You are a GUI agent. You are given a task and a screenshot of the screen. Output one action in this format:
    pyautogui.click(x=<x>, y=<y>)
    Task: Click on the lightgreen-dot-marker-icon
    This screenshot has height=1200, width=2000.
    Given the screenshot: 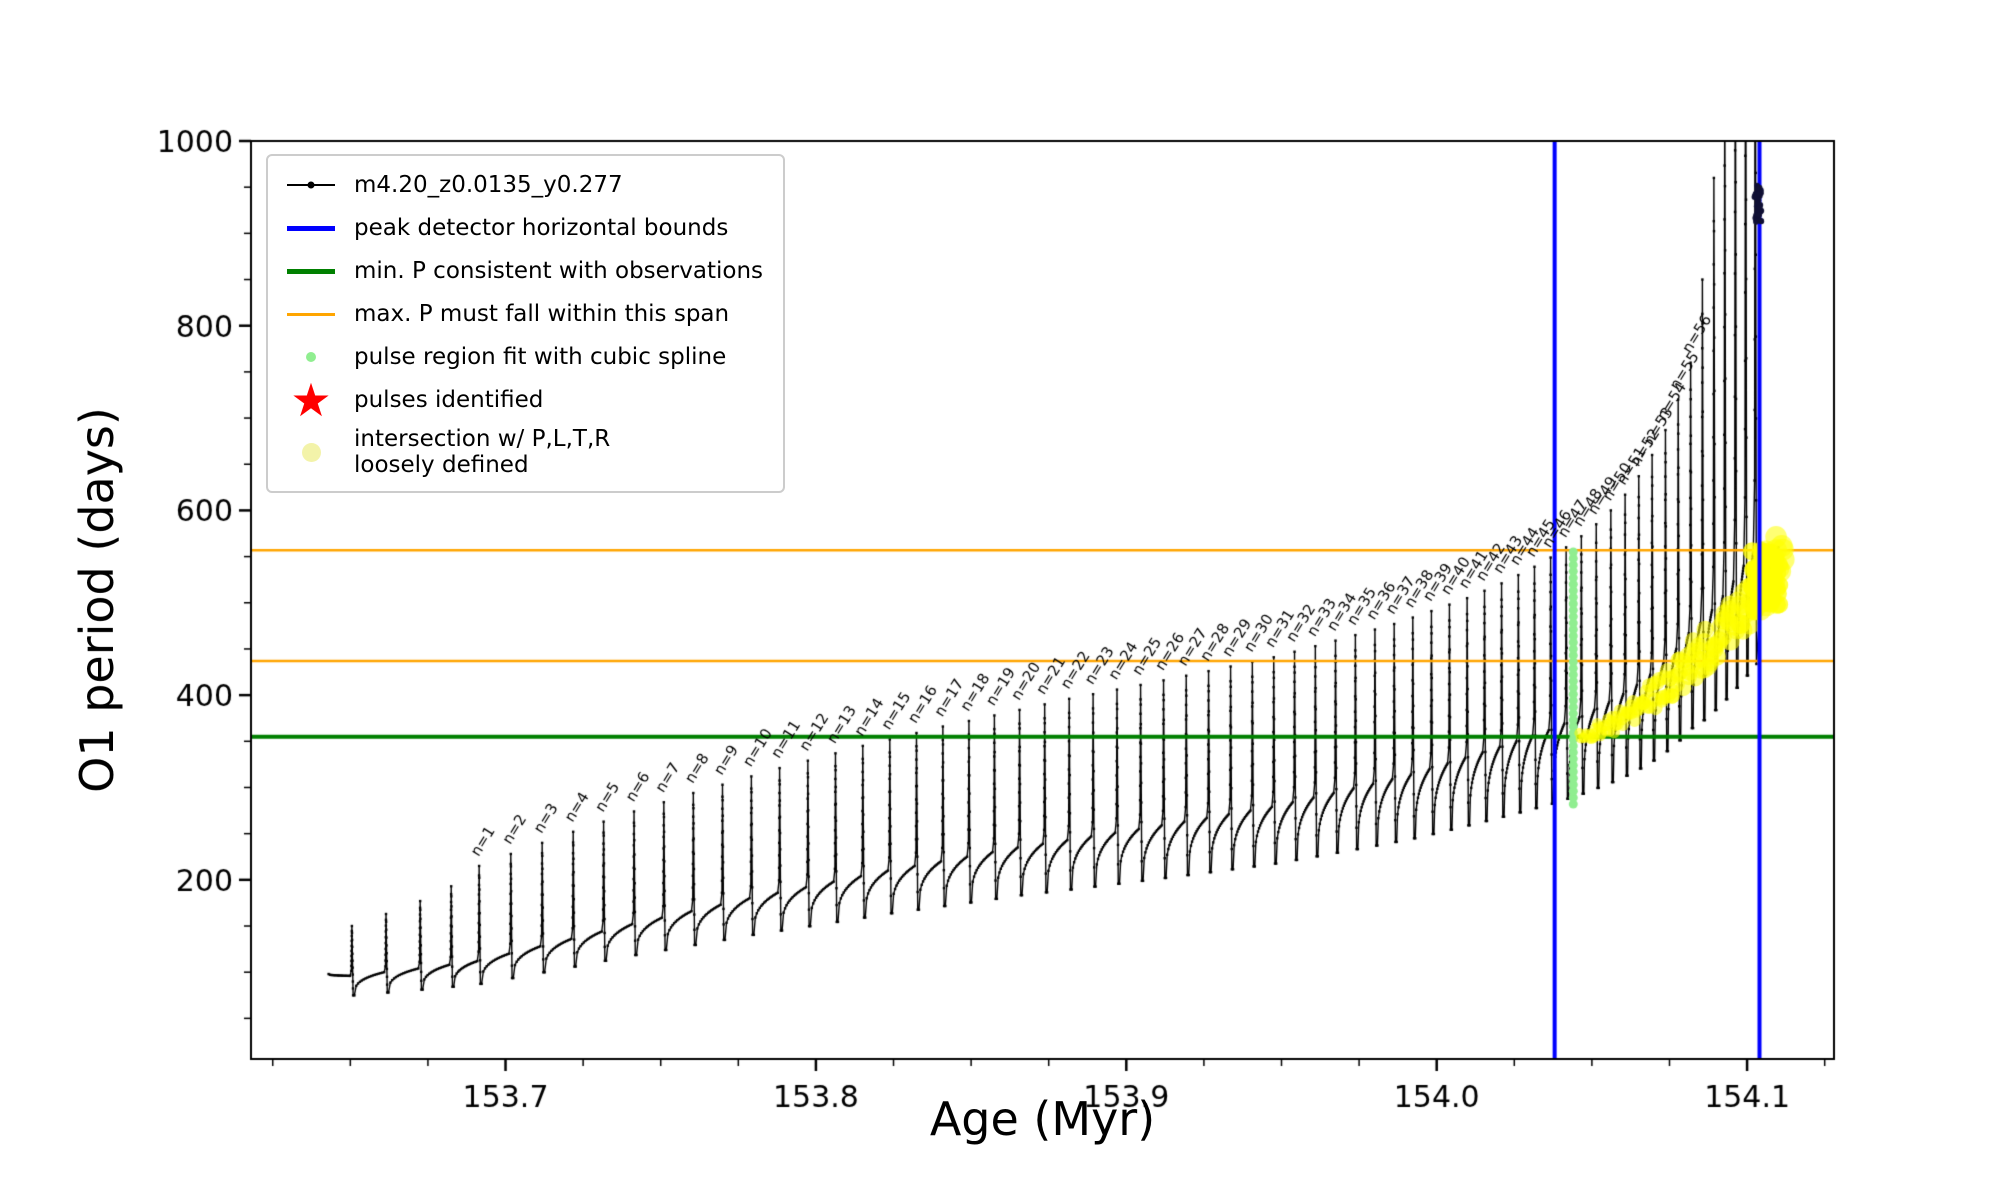 What is the action you would take?
    pyautogui.click(x=311, y=357)
    